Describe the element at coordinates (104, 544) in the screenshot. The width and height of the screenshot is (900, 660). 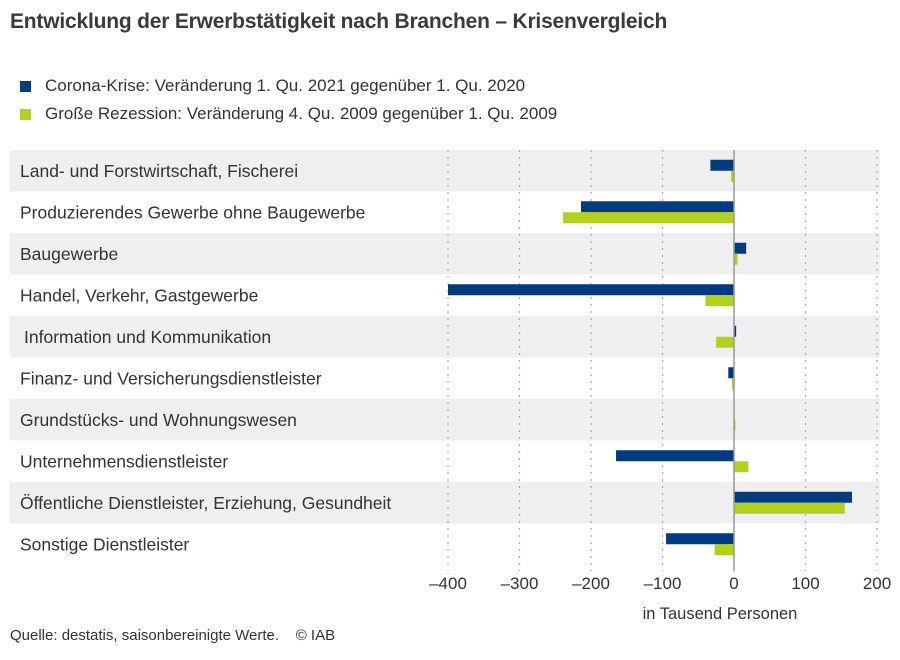
I see `category-label: Sonstige Dienstleister` at that location.